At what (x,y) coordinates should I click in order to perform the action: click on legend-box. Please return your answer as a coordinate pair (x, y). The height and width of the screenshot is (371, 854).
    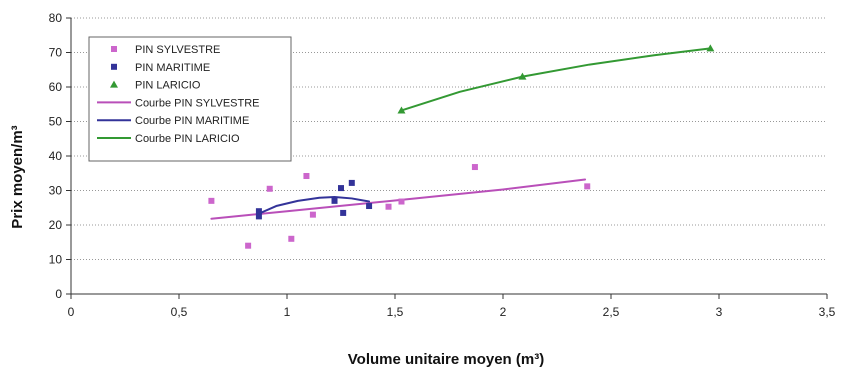
    Looking at the image, I should click on (190, 99).